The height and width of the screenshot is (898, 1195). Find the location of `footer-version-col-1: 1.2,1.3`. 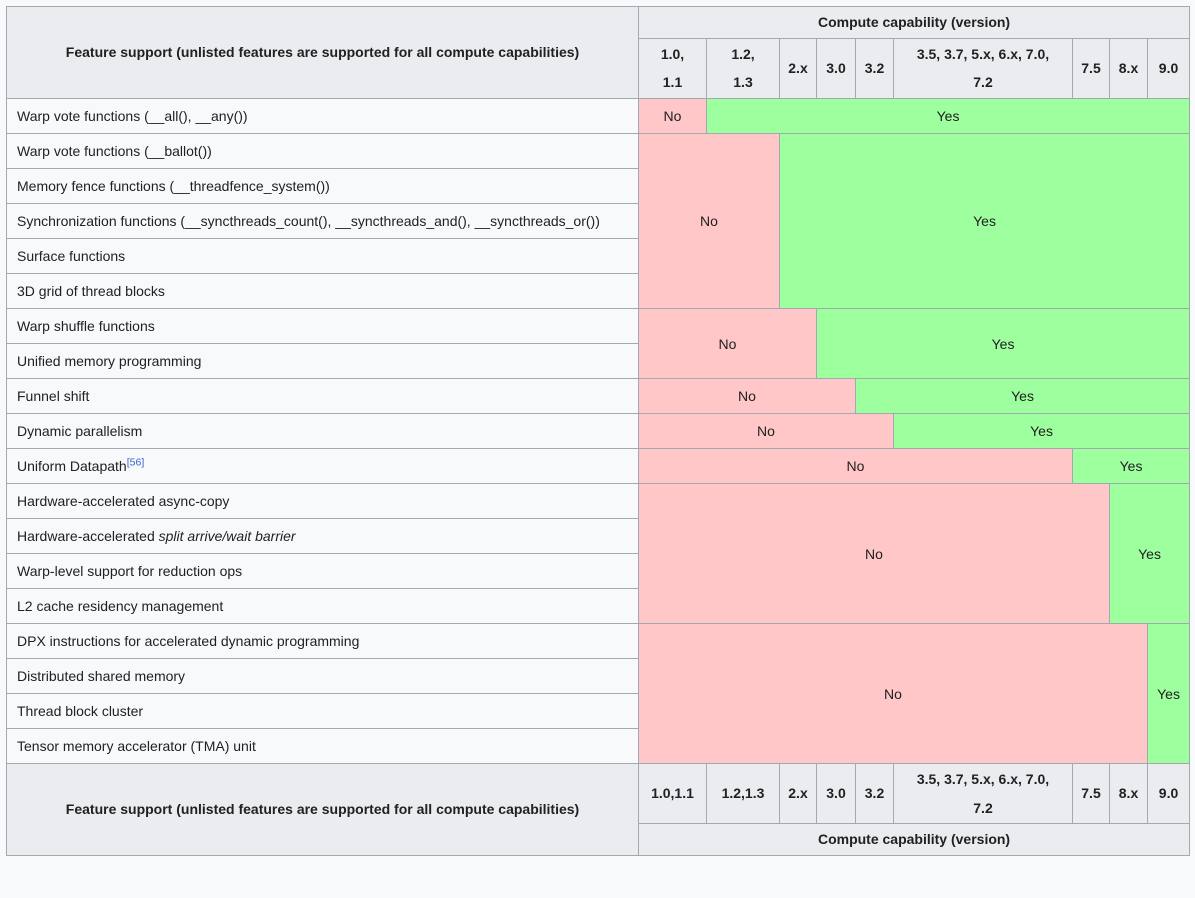

footer-version-col-1: 1.2,1.3 is located at coordinates (743, 794).